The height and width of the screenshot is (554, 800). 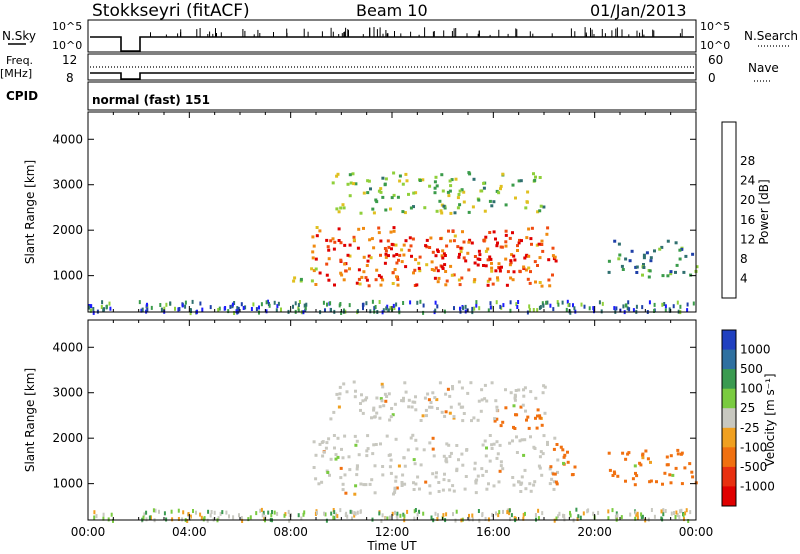 What do you see at coordinates (751, 389) in the screenshot?
I see `colorbar-tick-label: 100` at bounding box center [751, 389].